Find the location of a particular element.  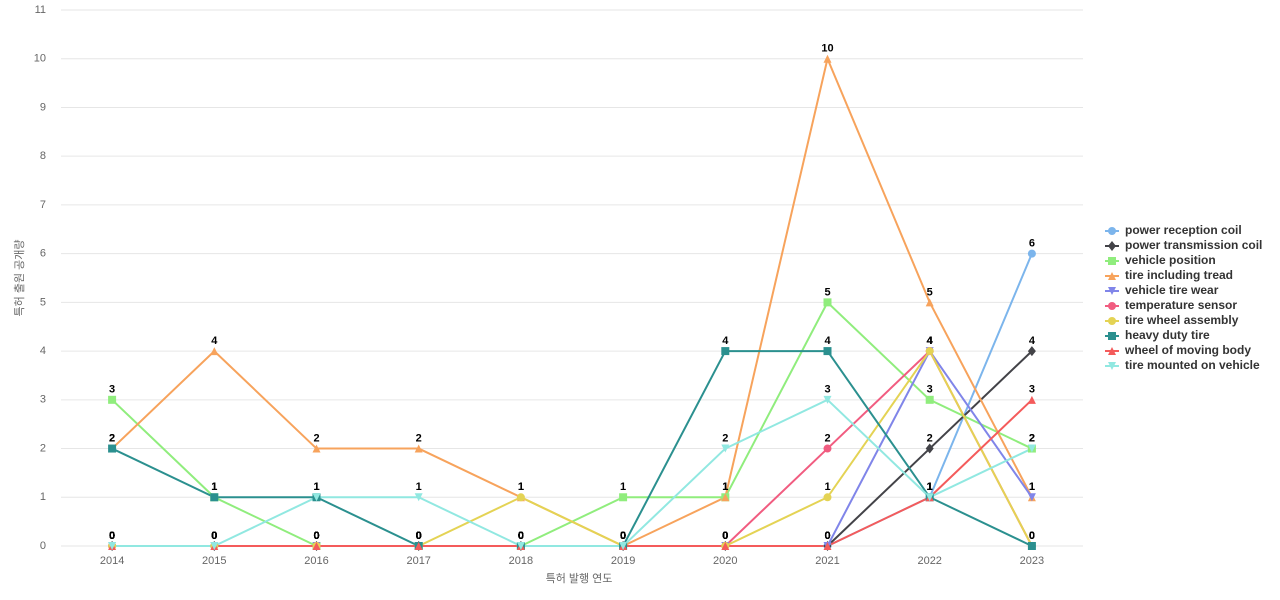

y-tick-label: 5 is located at coordinates (43, 302).